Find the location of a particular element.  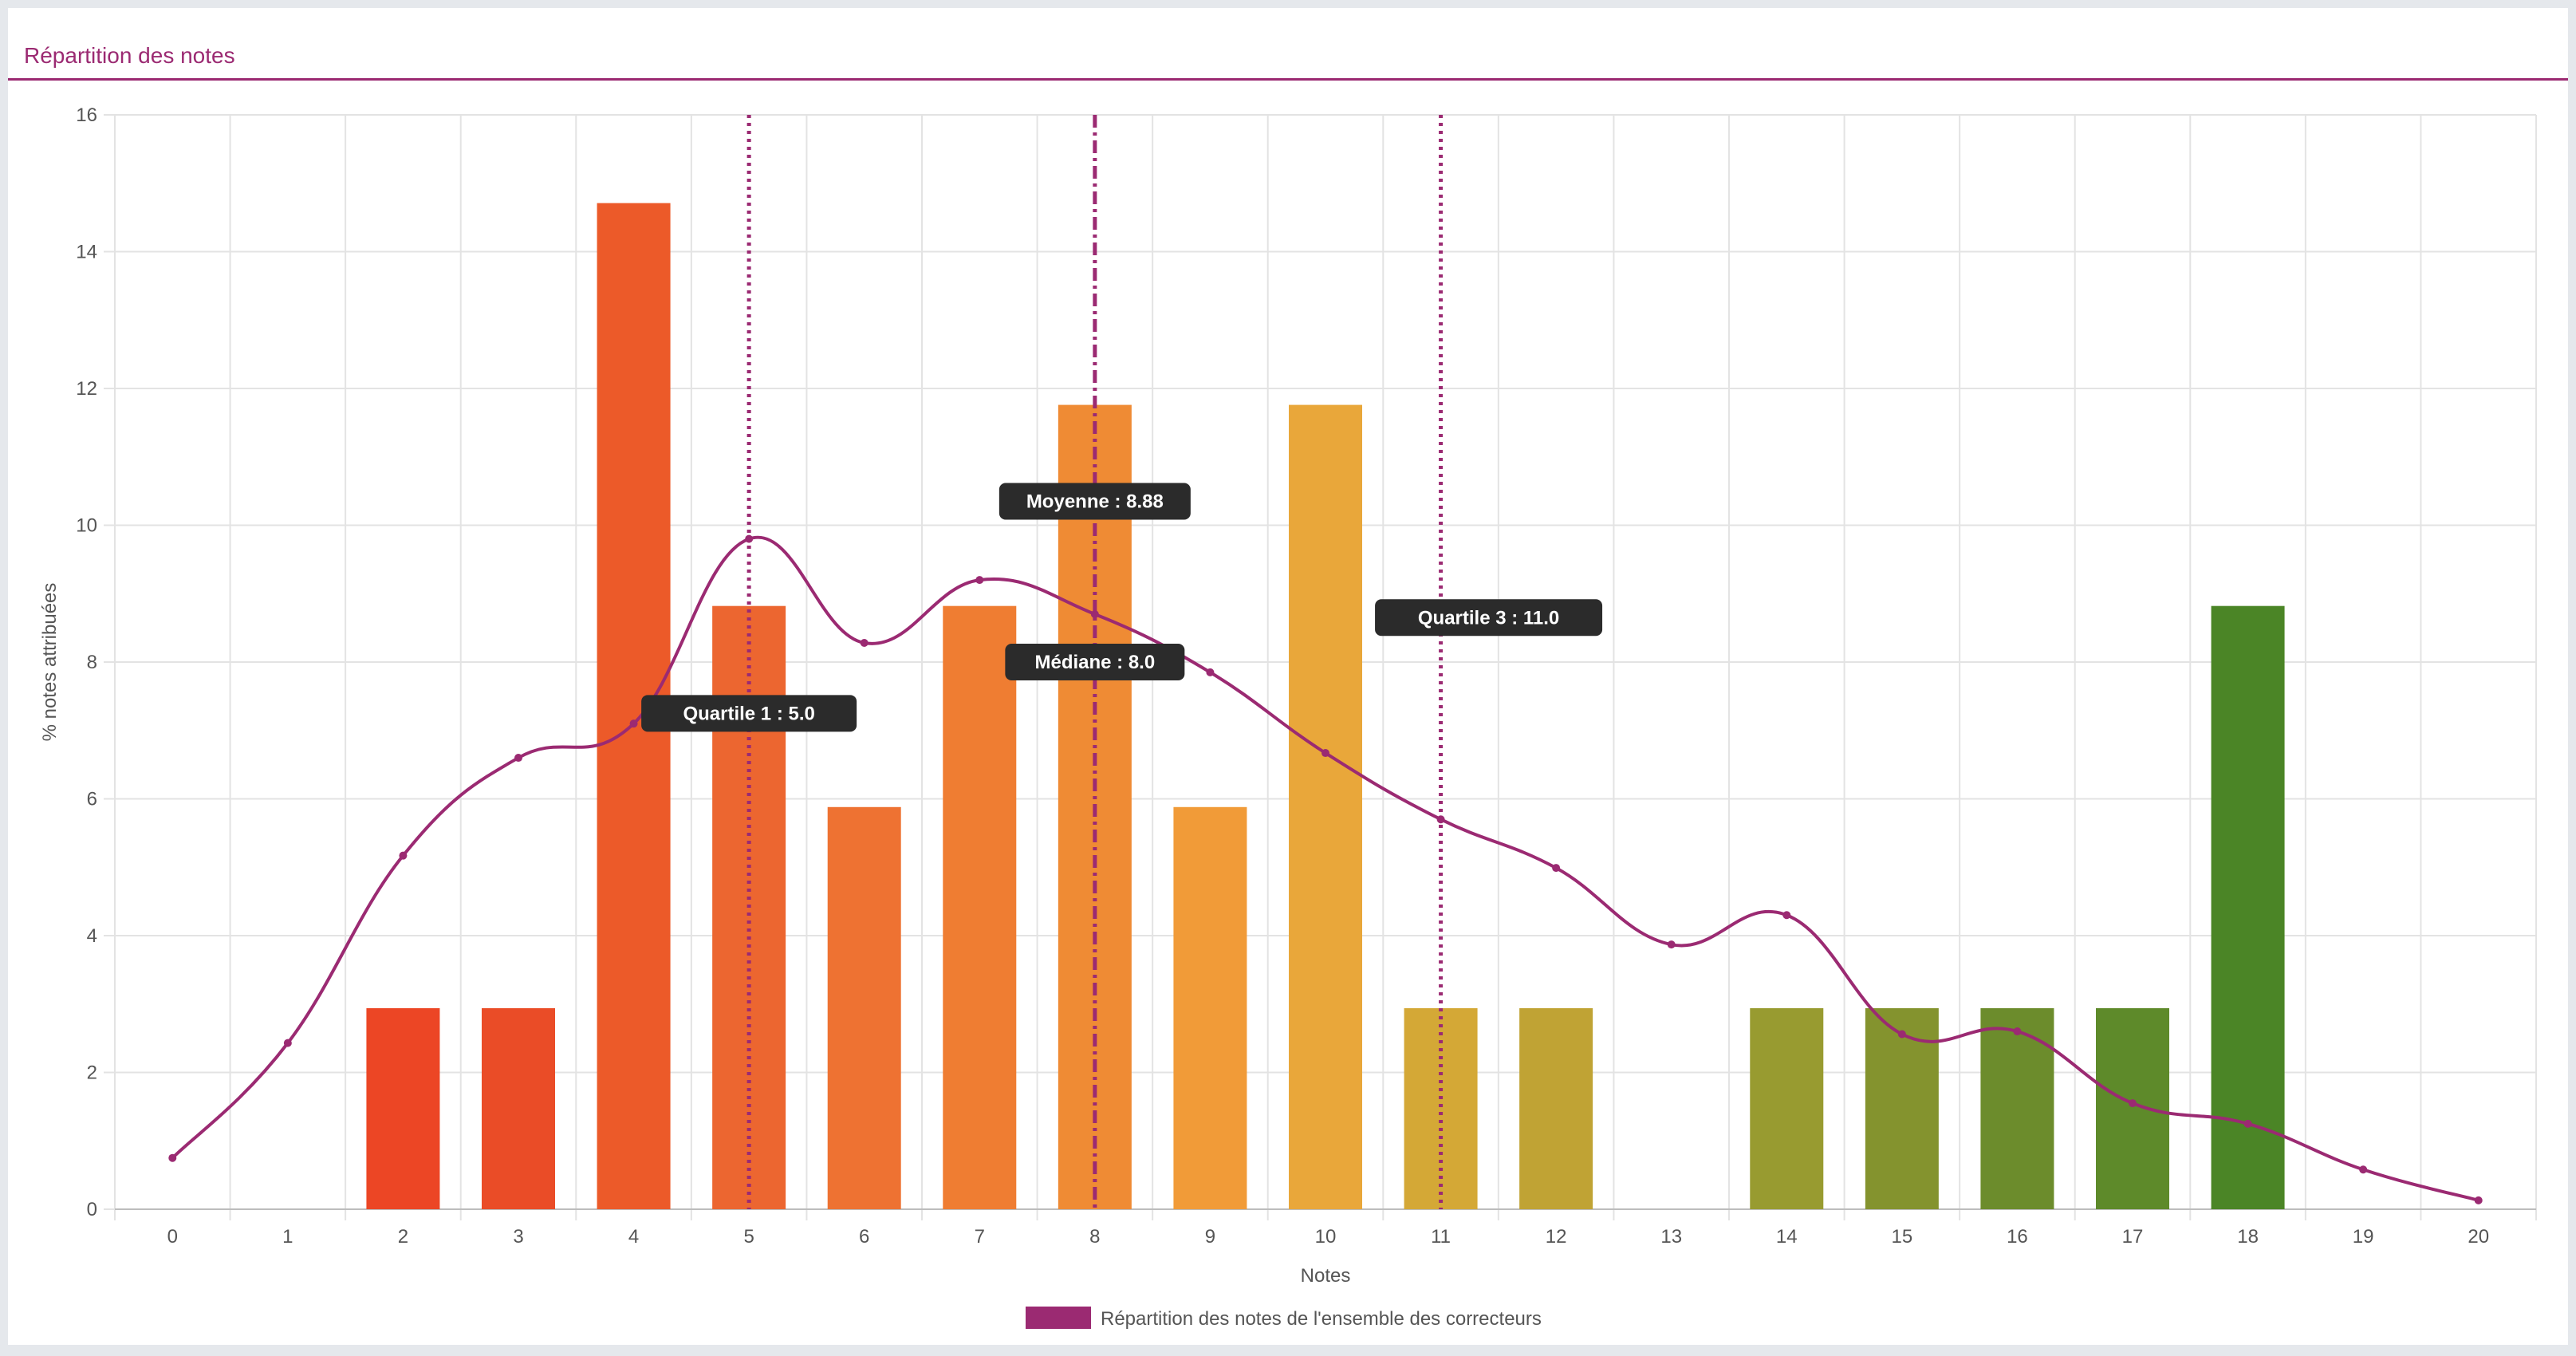

x-tick-label: 5 is located at coordinates (748, 1237).